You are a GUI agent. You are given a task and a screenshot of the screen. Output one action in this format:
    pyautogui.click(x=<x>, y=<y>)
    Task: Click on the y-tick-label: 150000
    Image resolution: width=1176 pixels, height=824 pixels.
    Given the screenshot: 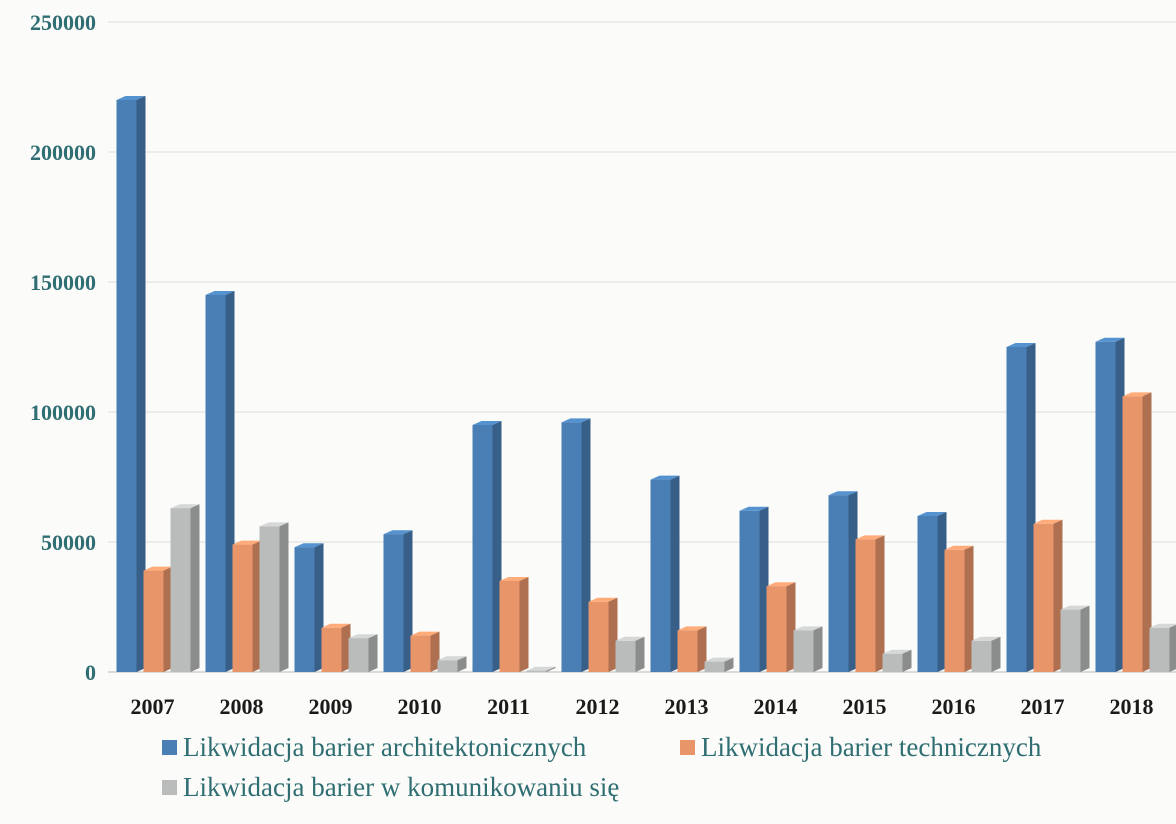 What is the action you would take?
    pyautogui.click(x=63, y=282)
    